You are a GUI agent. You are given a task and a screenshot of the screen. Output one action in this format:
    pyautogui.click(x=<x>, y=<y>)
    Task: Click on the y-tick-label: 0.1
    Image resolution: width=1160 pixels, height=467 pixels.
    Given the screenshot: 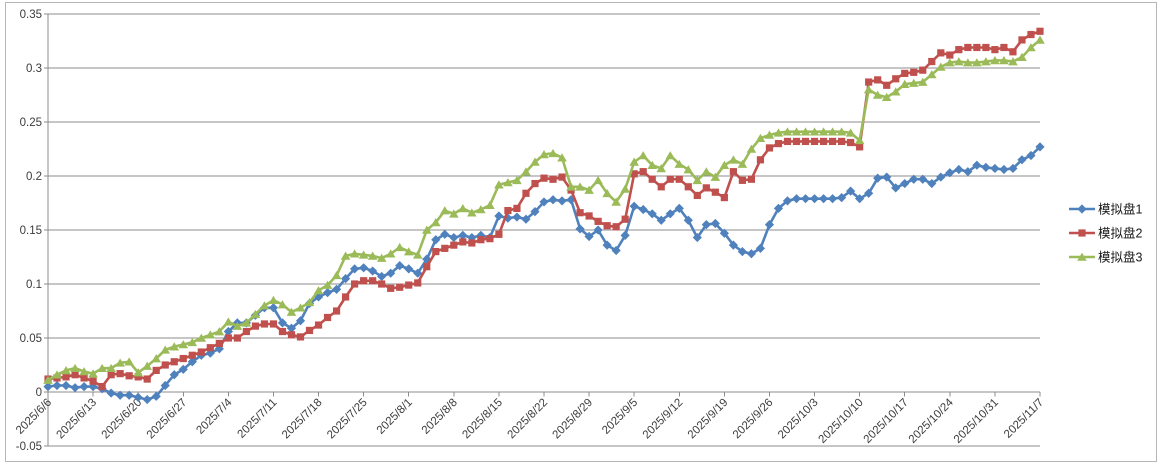 What is the action you would take?
    pyautogui.click(x=34, y=285)
    